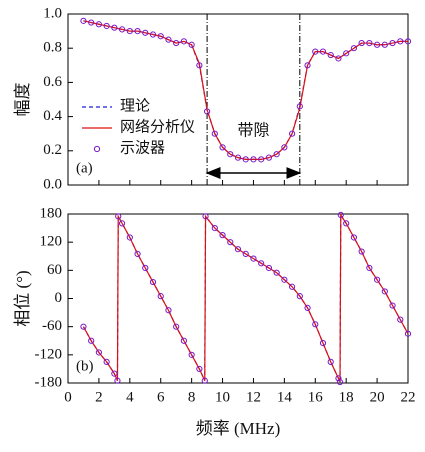 This screenshot has height=452, width=425. Describe the element at coordinates (51, 242) in the screenshot. I see `y-tick-label: 120` at that location.